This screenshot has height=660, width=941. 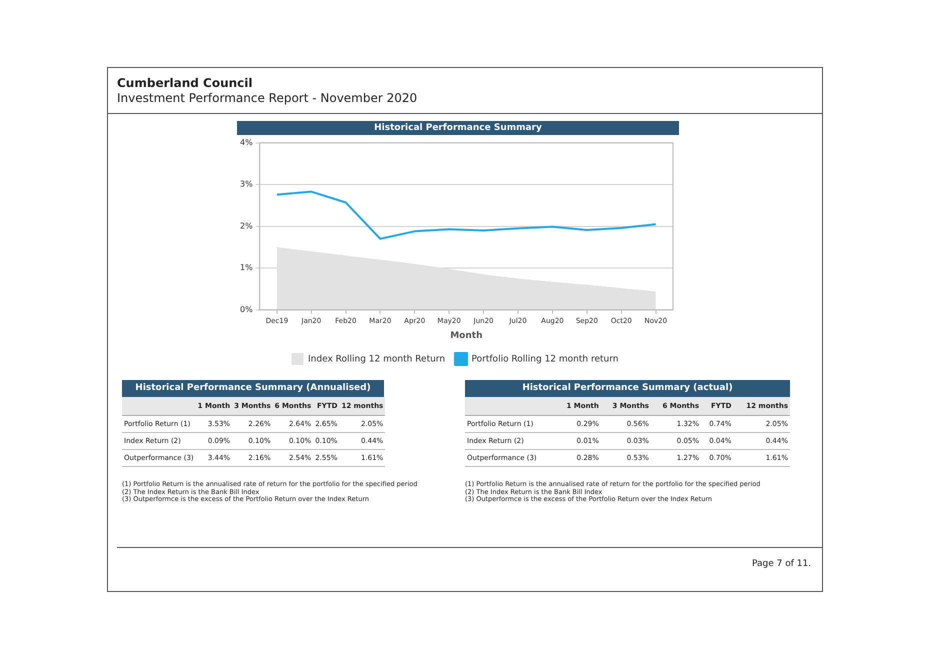 I want to click on text: Historical Performance Summary (Annualised), so click(x=253, y=388).